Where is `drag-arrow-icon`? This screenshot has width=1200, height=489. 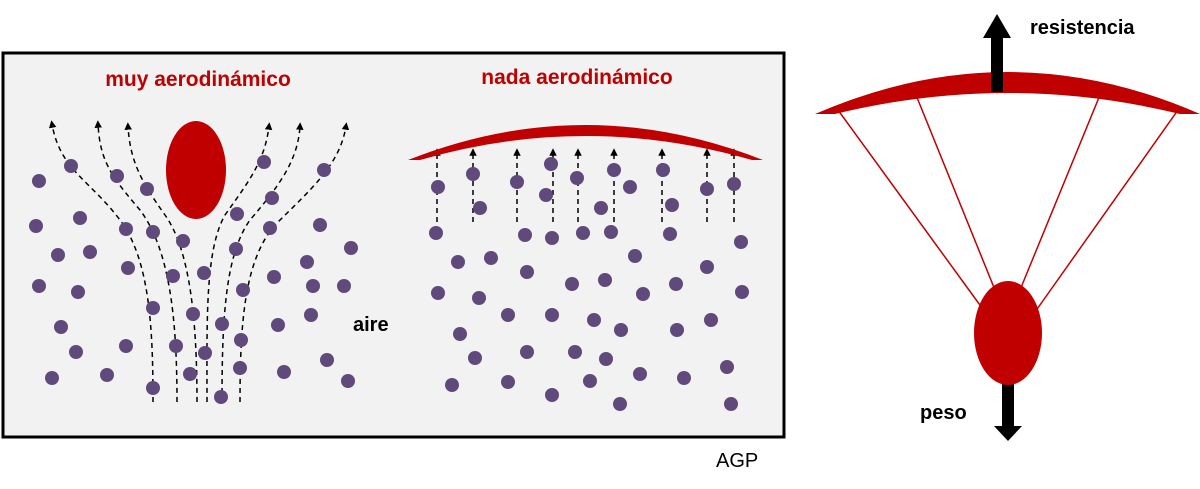
drag-arrow-icon is located at coordinates (997, 53).